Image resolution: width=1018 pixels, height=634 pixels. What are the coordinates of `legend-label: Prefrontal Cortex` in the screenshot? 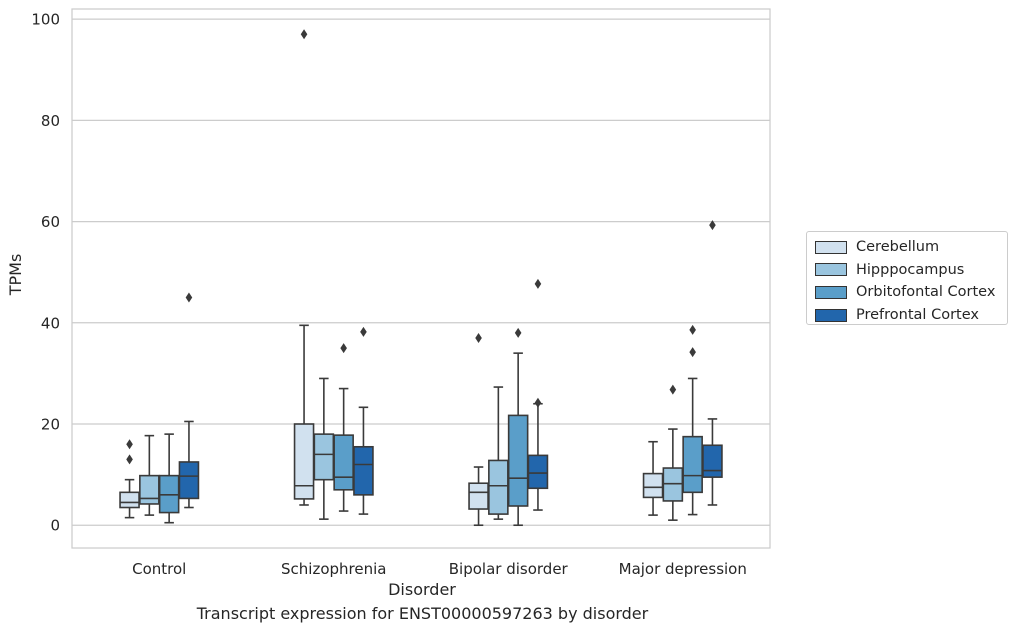 It's located at (917, 315).